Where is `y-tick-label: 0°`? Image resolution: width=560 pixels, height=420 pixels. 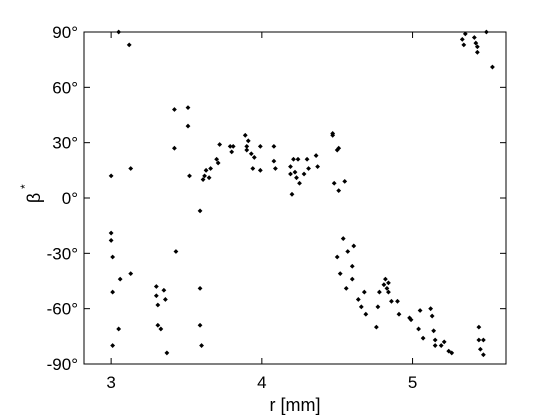 y-tick-label: 0° is located at coordinates (70, 198).